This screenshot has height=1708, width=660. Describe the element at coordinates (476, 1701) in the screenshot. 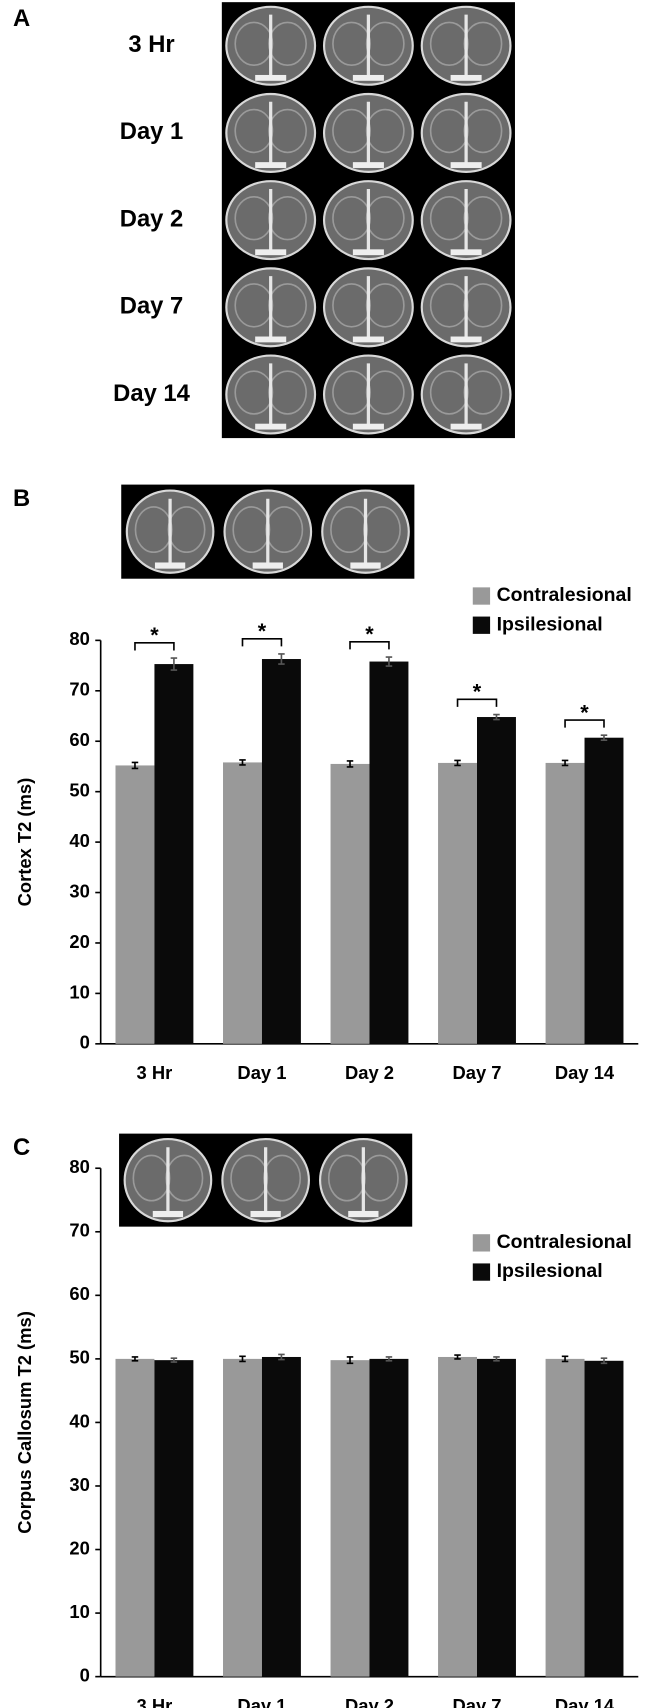

I see `x-tick-label: Day 7` at that location.